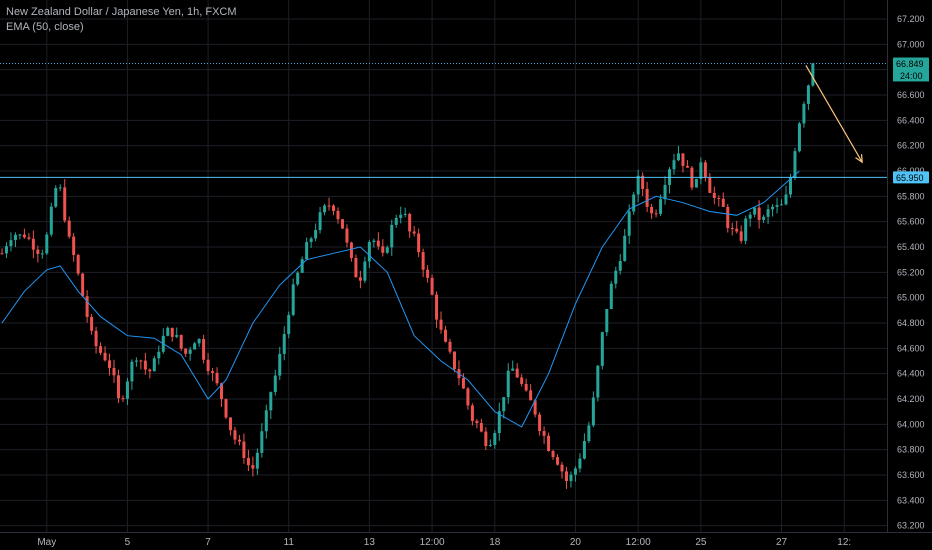  I want to click on price-tick-label: 67.200, so click(911, 19).